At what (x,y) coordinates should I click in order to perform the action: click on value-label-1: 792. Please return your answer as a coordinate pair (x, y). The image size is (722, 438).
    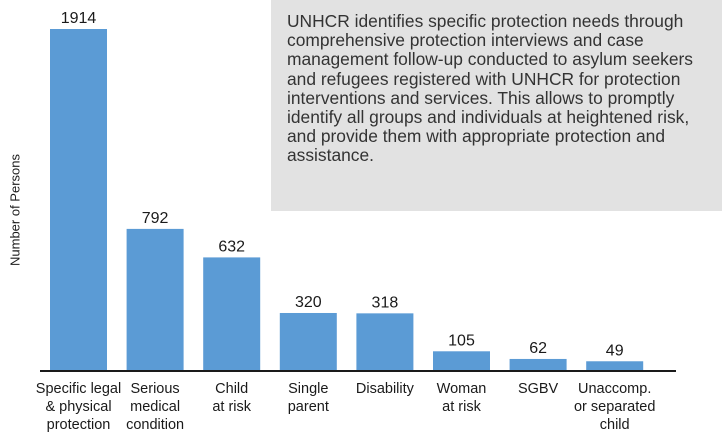
    Looking at the image, I should click on (155, 218).